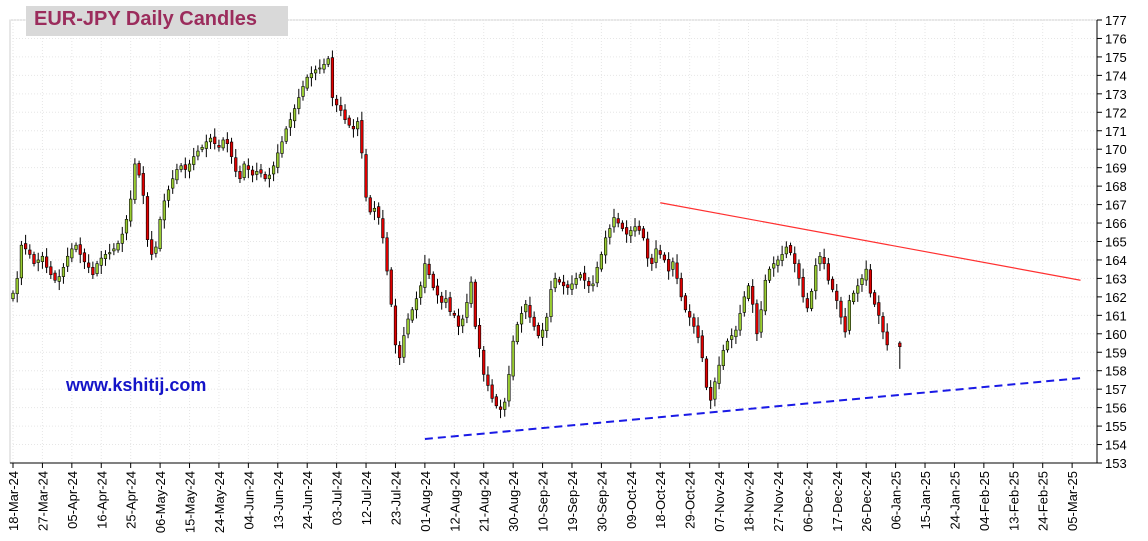 The image size is (1148, 541). What do you see at coordinates (1116, 38) in the screenshot?
I see `y-tick-label: 176` at bounding box center [1116, 38].